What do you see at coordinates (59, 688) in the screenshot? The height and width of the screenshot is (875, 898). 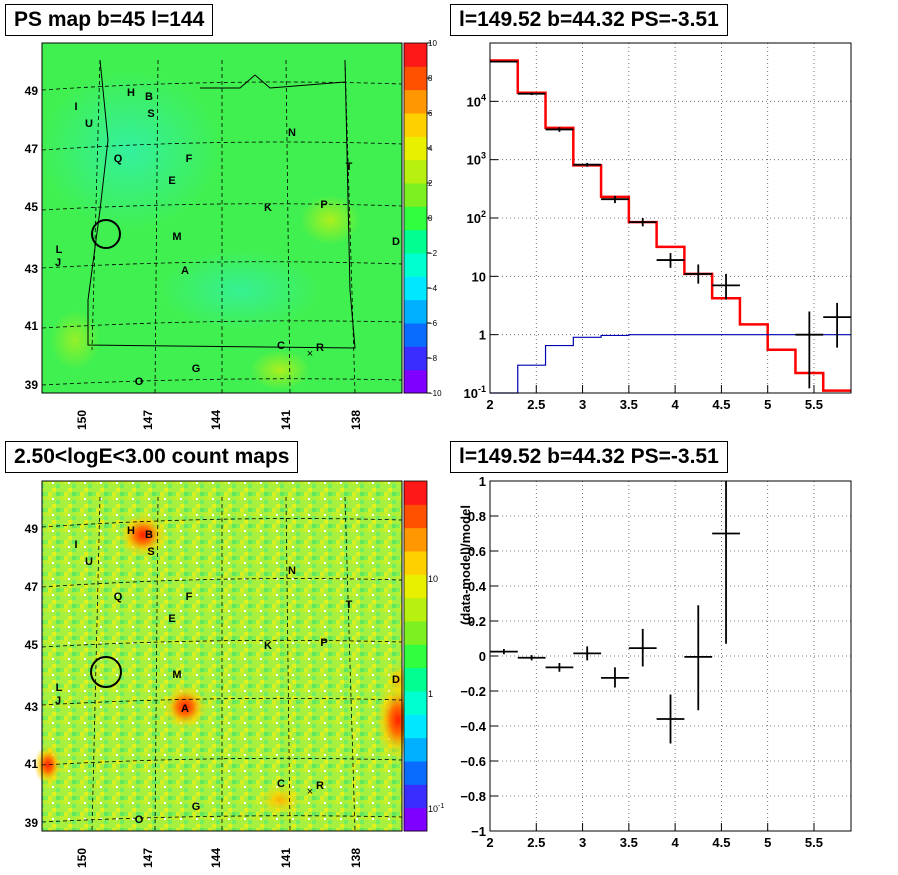 I see `source-label-L: L` at bounding box center [59, 688].